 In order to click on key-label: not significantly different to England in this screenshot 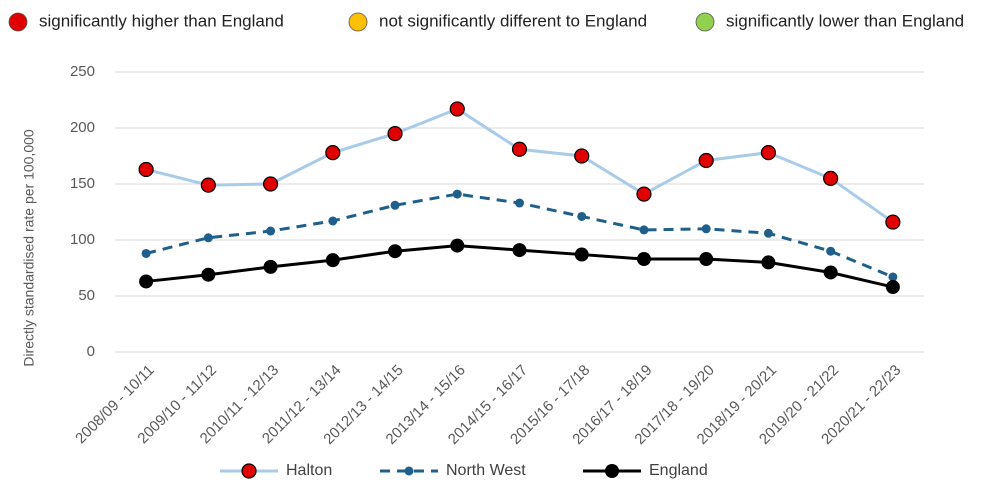, I will do `click(513, 20)`.